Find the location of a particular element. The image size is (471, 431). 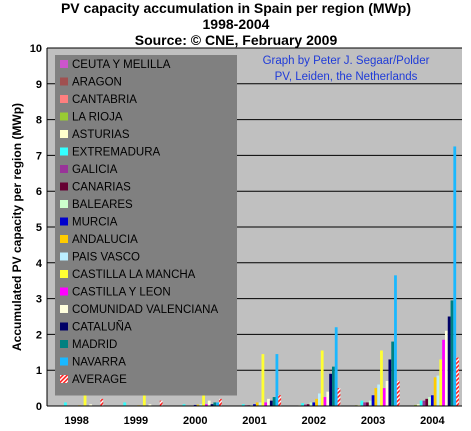

legend-label: MURCIA is located at coordinates (95, 223).